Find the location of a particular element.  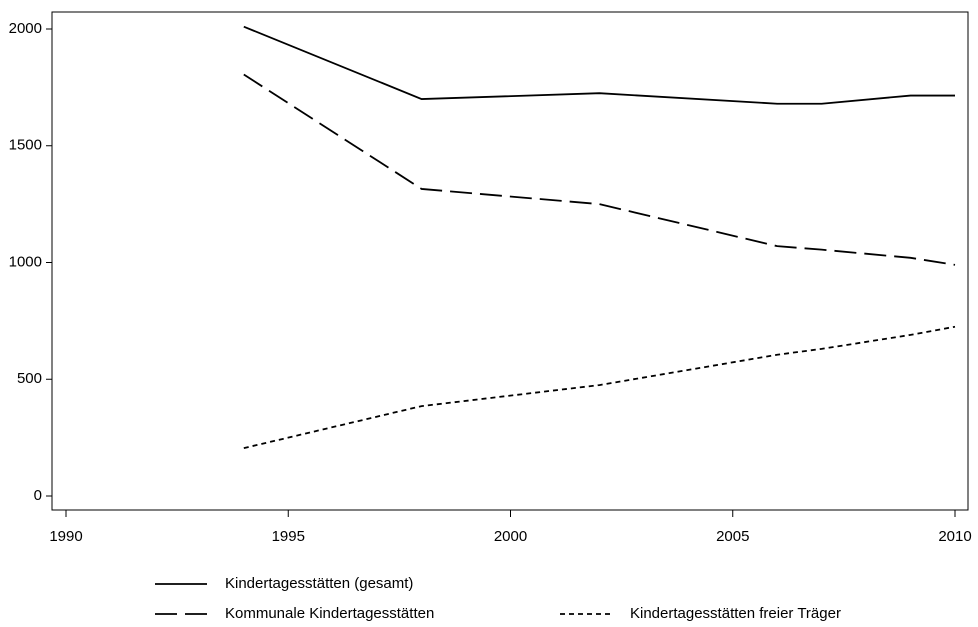

x-tick-label: 2000 is located at coordinates (510, 536).